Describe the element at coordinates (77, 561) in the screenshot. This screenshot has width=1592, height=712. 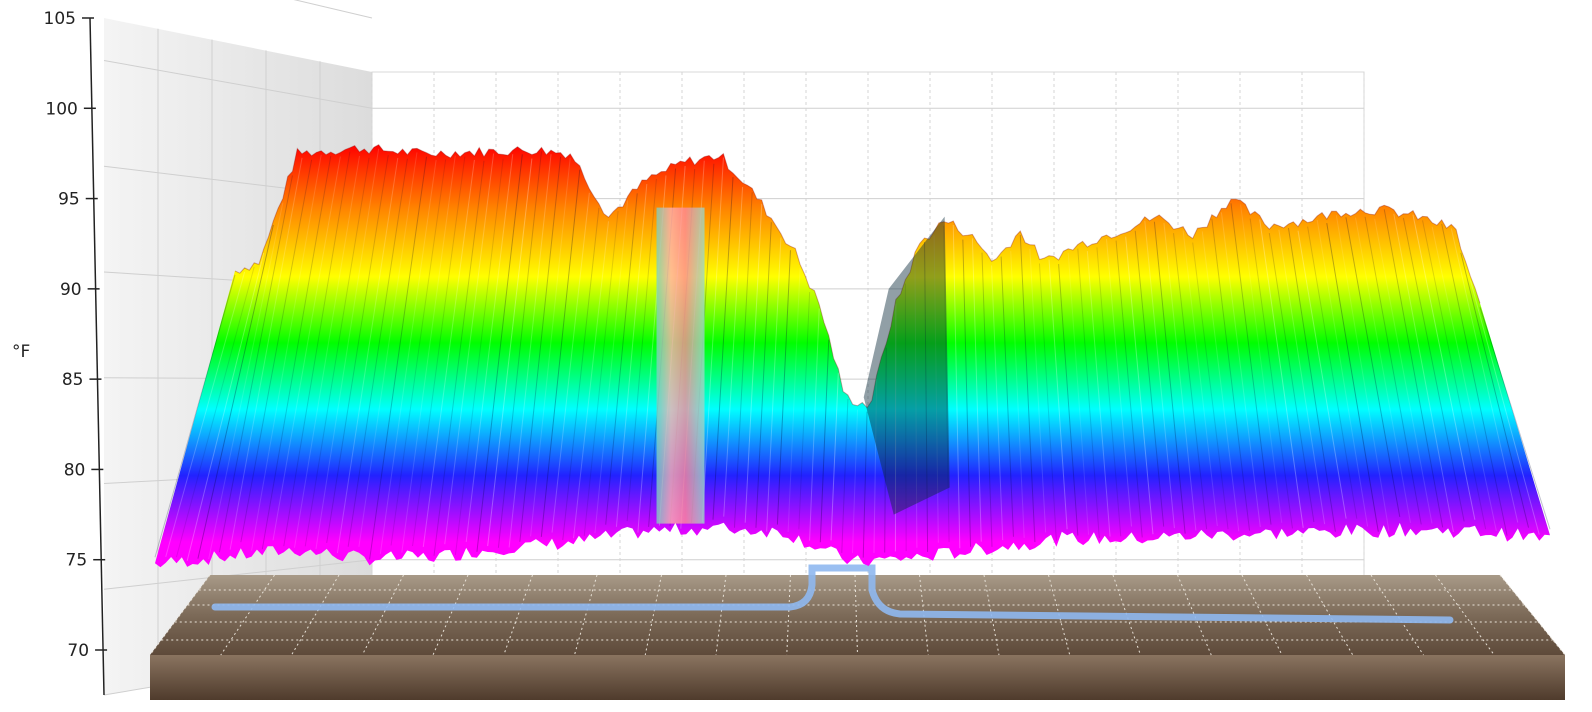
I see `y-tick-label: 75` at that location.